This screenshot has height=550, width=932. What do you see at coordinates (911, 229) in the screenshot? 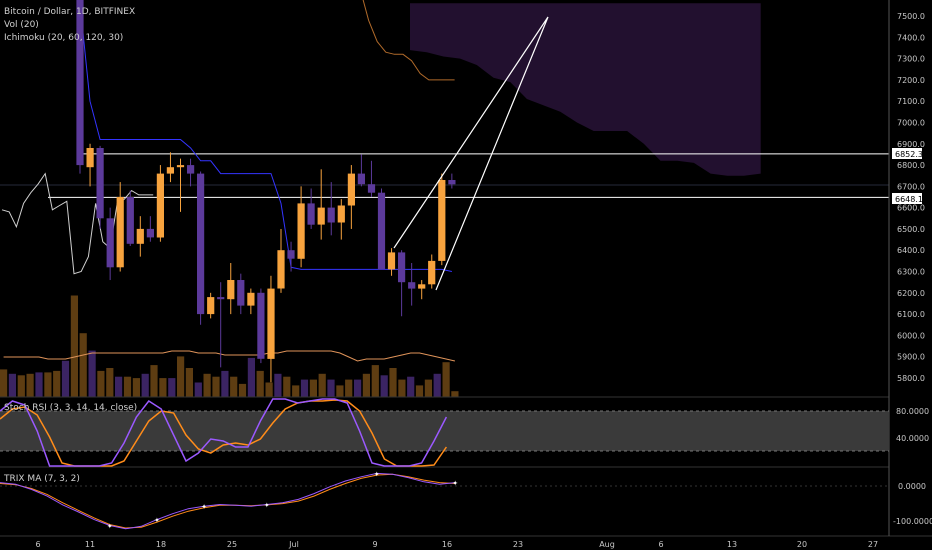
I see `price-tick-label: 6500.0` at bounding box center [911, 229].